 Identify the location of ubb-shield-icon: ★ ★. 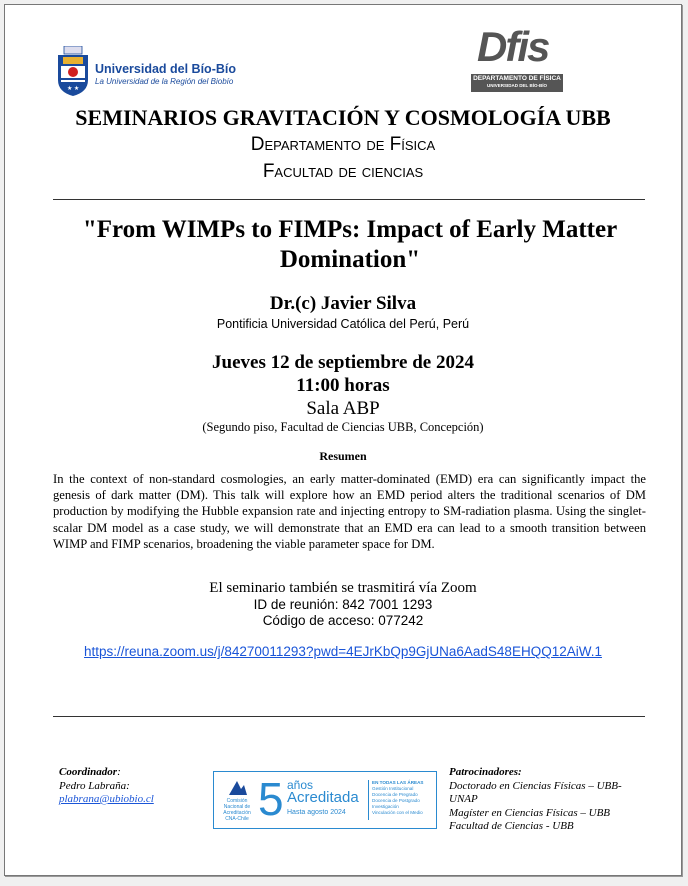
(73, 71).